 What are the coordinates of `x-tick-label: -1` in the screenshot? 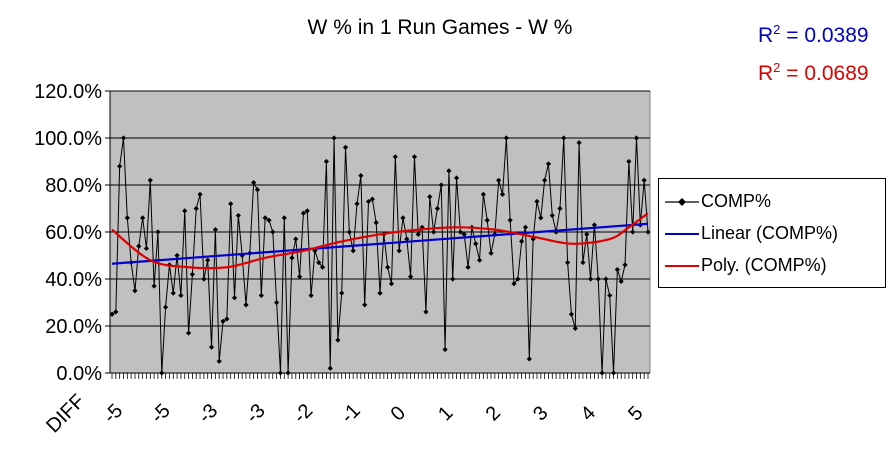 It's located at (351, 414).